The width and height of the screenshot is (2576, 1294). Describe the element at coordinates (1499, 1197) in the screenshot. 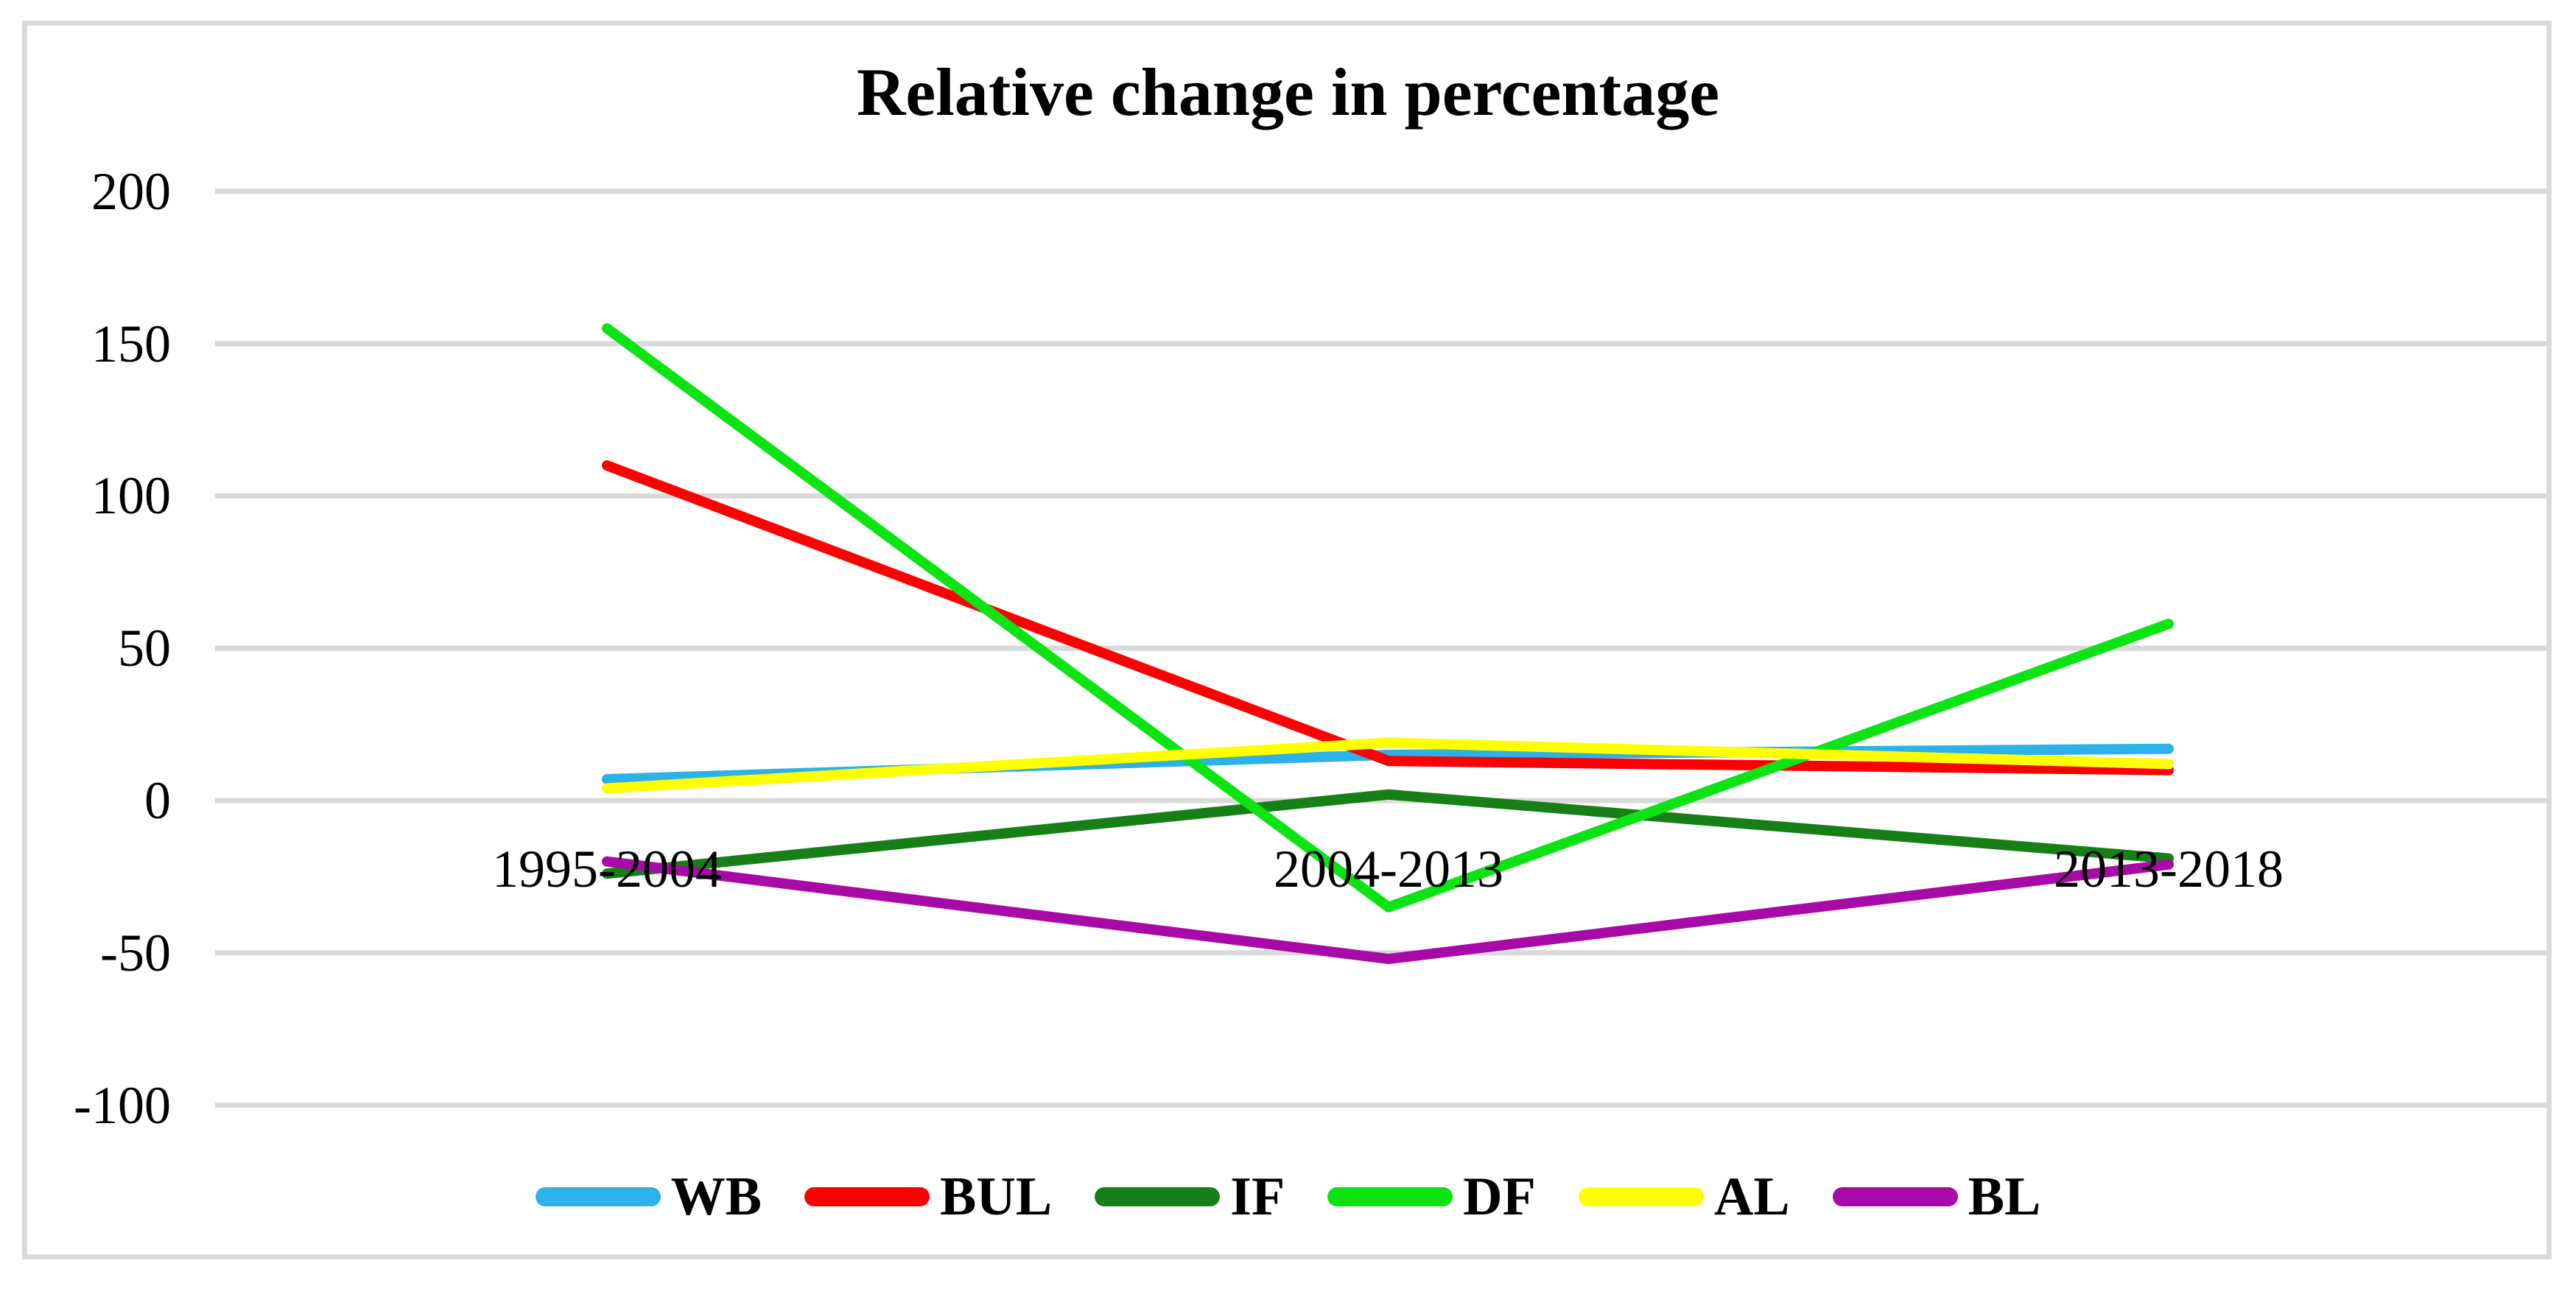

I see `legend-label-DF: DF` at that location.